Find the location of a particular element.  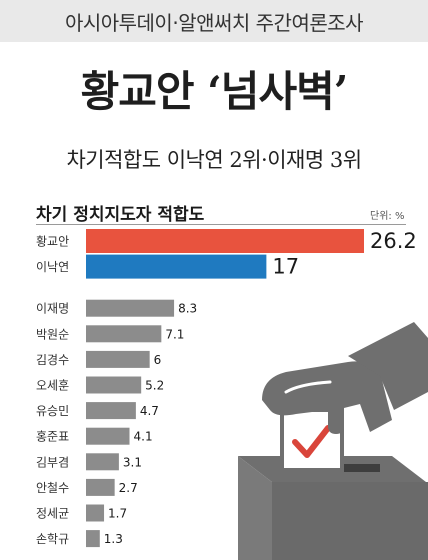

category-label: 김부겸 is located at coordinates (52, 462).